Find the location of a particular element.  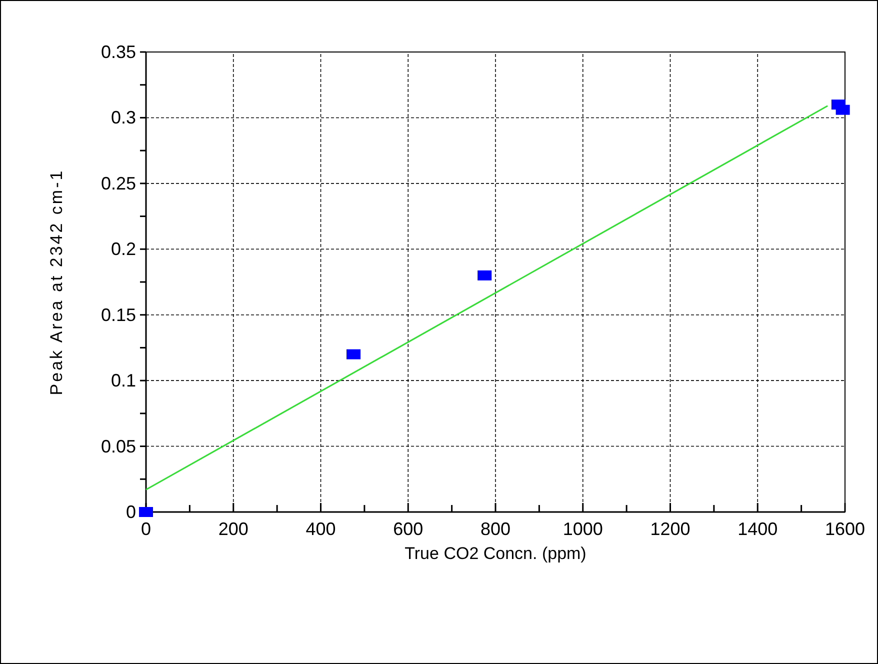

y-tick-label: 0.15 is located at coordinates (118, 314).